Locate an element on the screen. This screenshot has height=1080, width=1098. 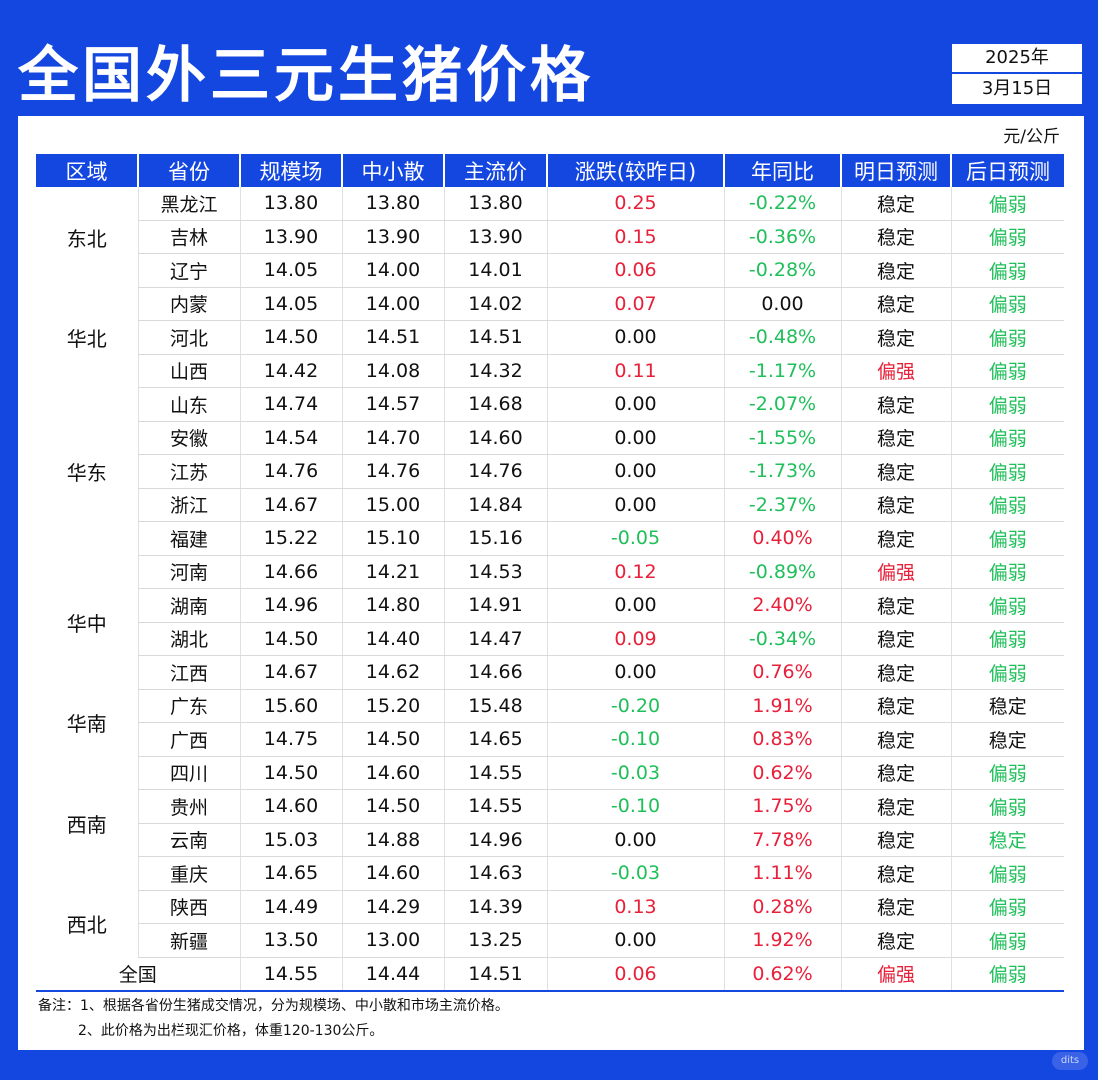
large-farm-price: 14.60 is located at coordinates (290, 806).